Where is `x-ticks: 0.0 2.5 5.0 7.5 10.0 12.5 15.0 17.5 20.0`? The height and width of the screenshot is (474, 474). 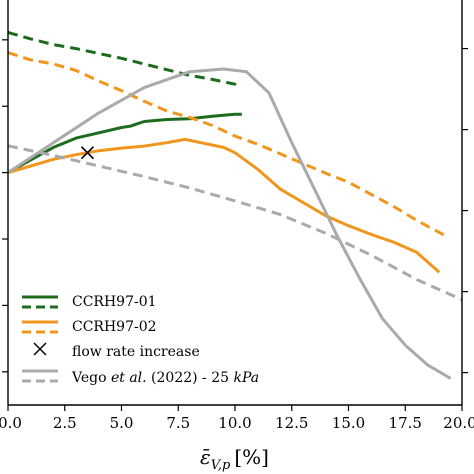 x-ticks: 0.0 2.5 5.0 7.5 10.0 12.5 15.0 17.5 20.0 is located at coordinates (237, 418).